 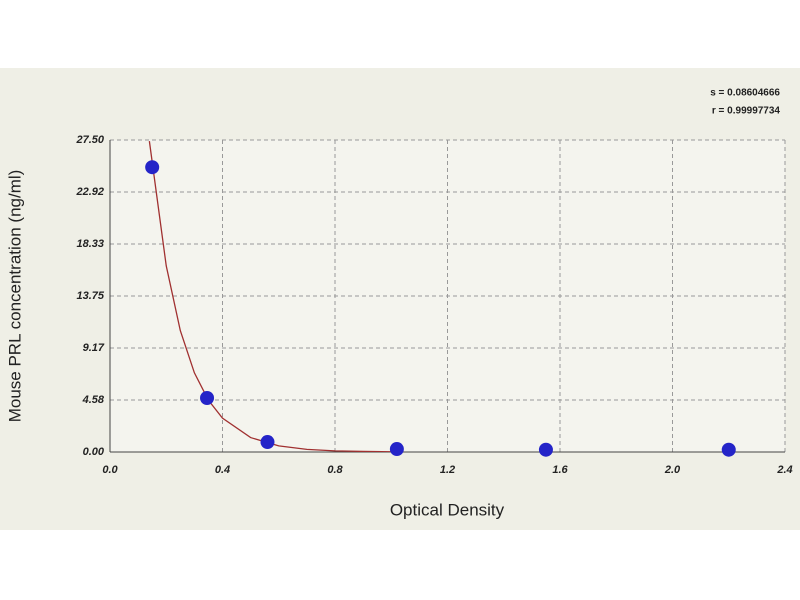 I want to click on y-tick-label: 9.17, so click(x=94, y=348).